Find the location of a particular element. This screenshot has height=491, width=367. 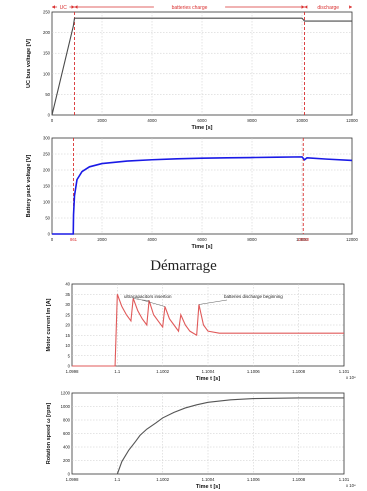

y-axis-label: UC bus voltage [V] is located at coordinates (29, 63).